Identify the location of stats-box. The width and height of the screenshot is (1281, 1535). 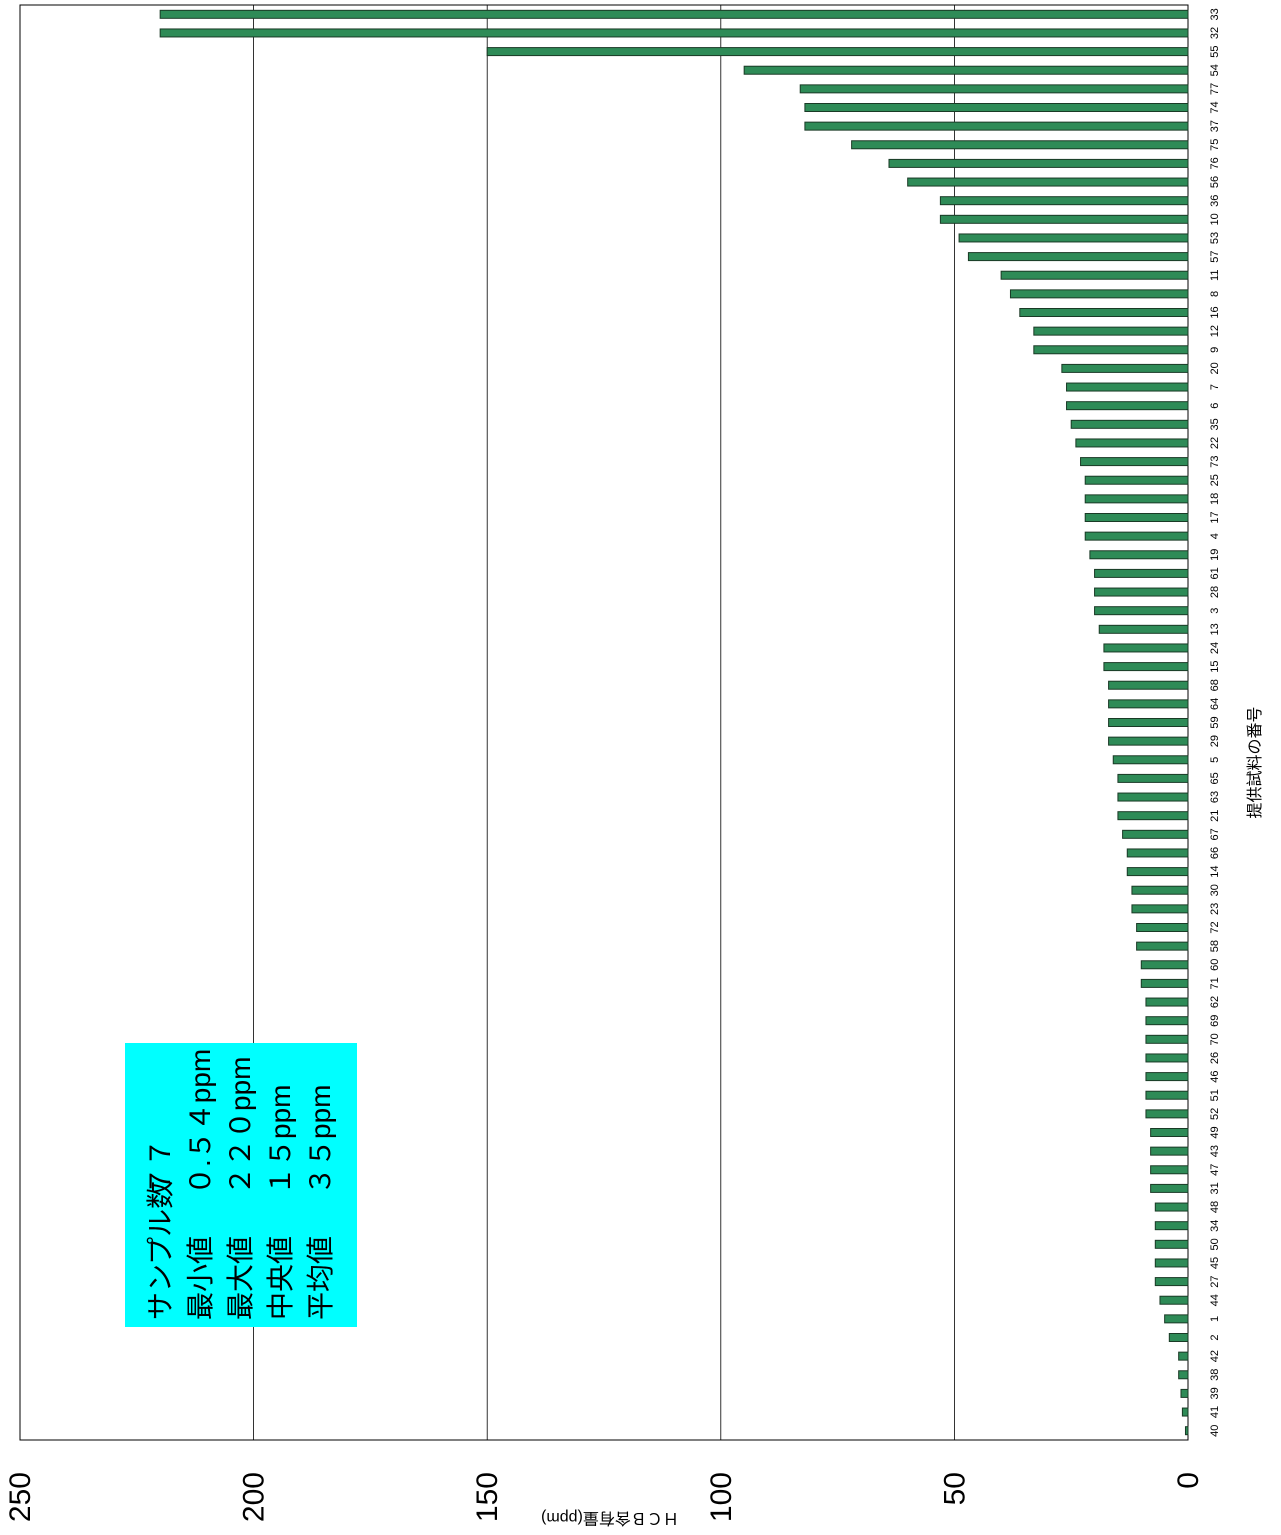
(241, 1185).